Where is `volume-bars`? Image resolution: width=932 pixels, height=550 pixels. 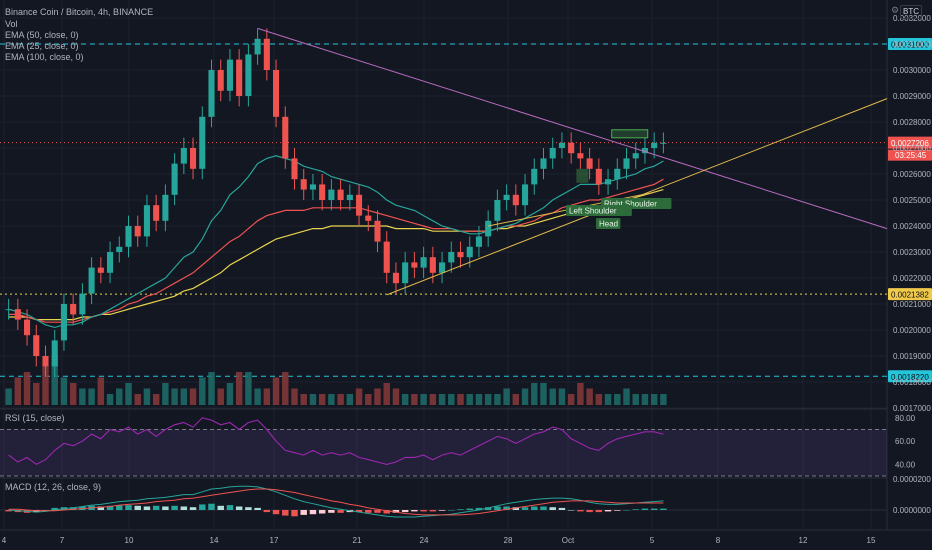 volume-bars is located at coordinates (336, 380).